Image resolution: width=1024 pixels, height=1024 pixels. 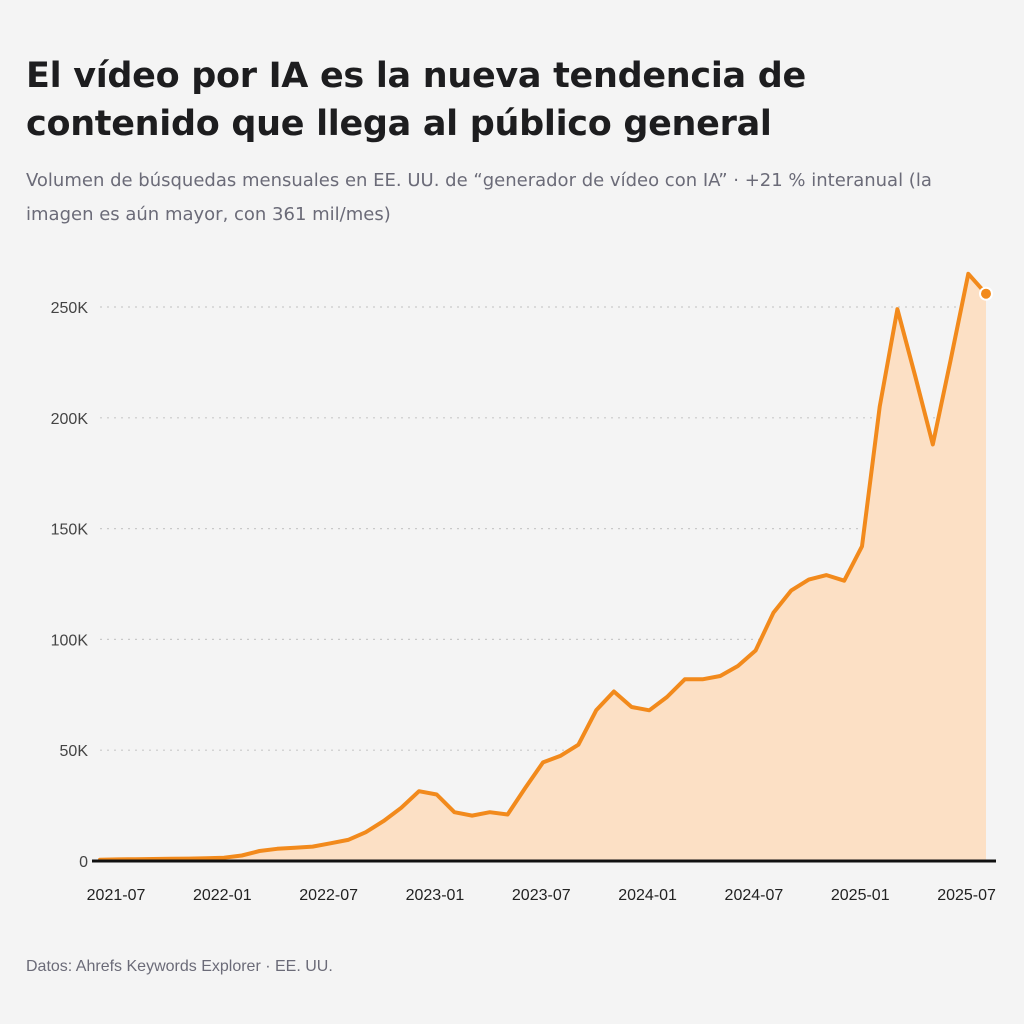 I want to click on last-data-point, so click(x=986, y=293).